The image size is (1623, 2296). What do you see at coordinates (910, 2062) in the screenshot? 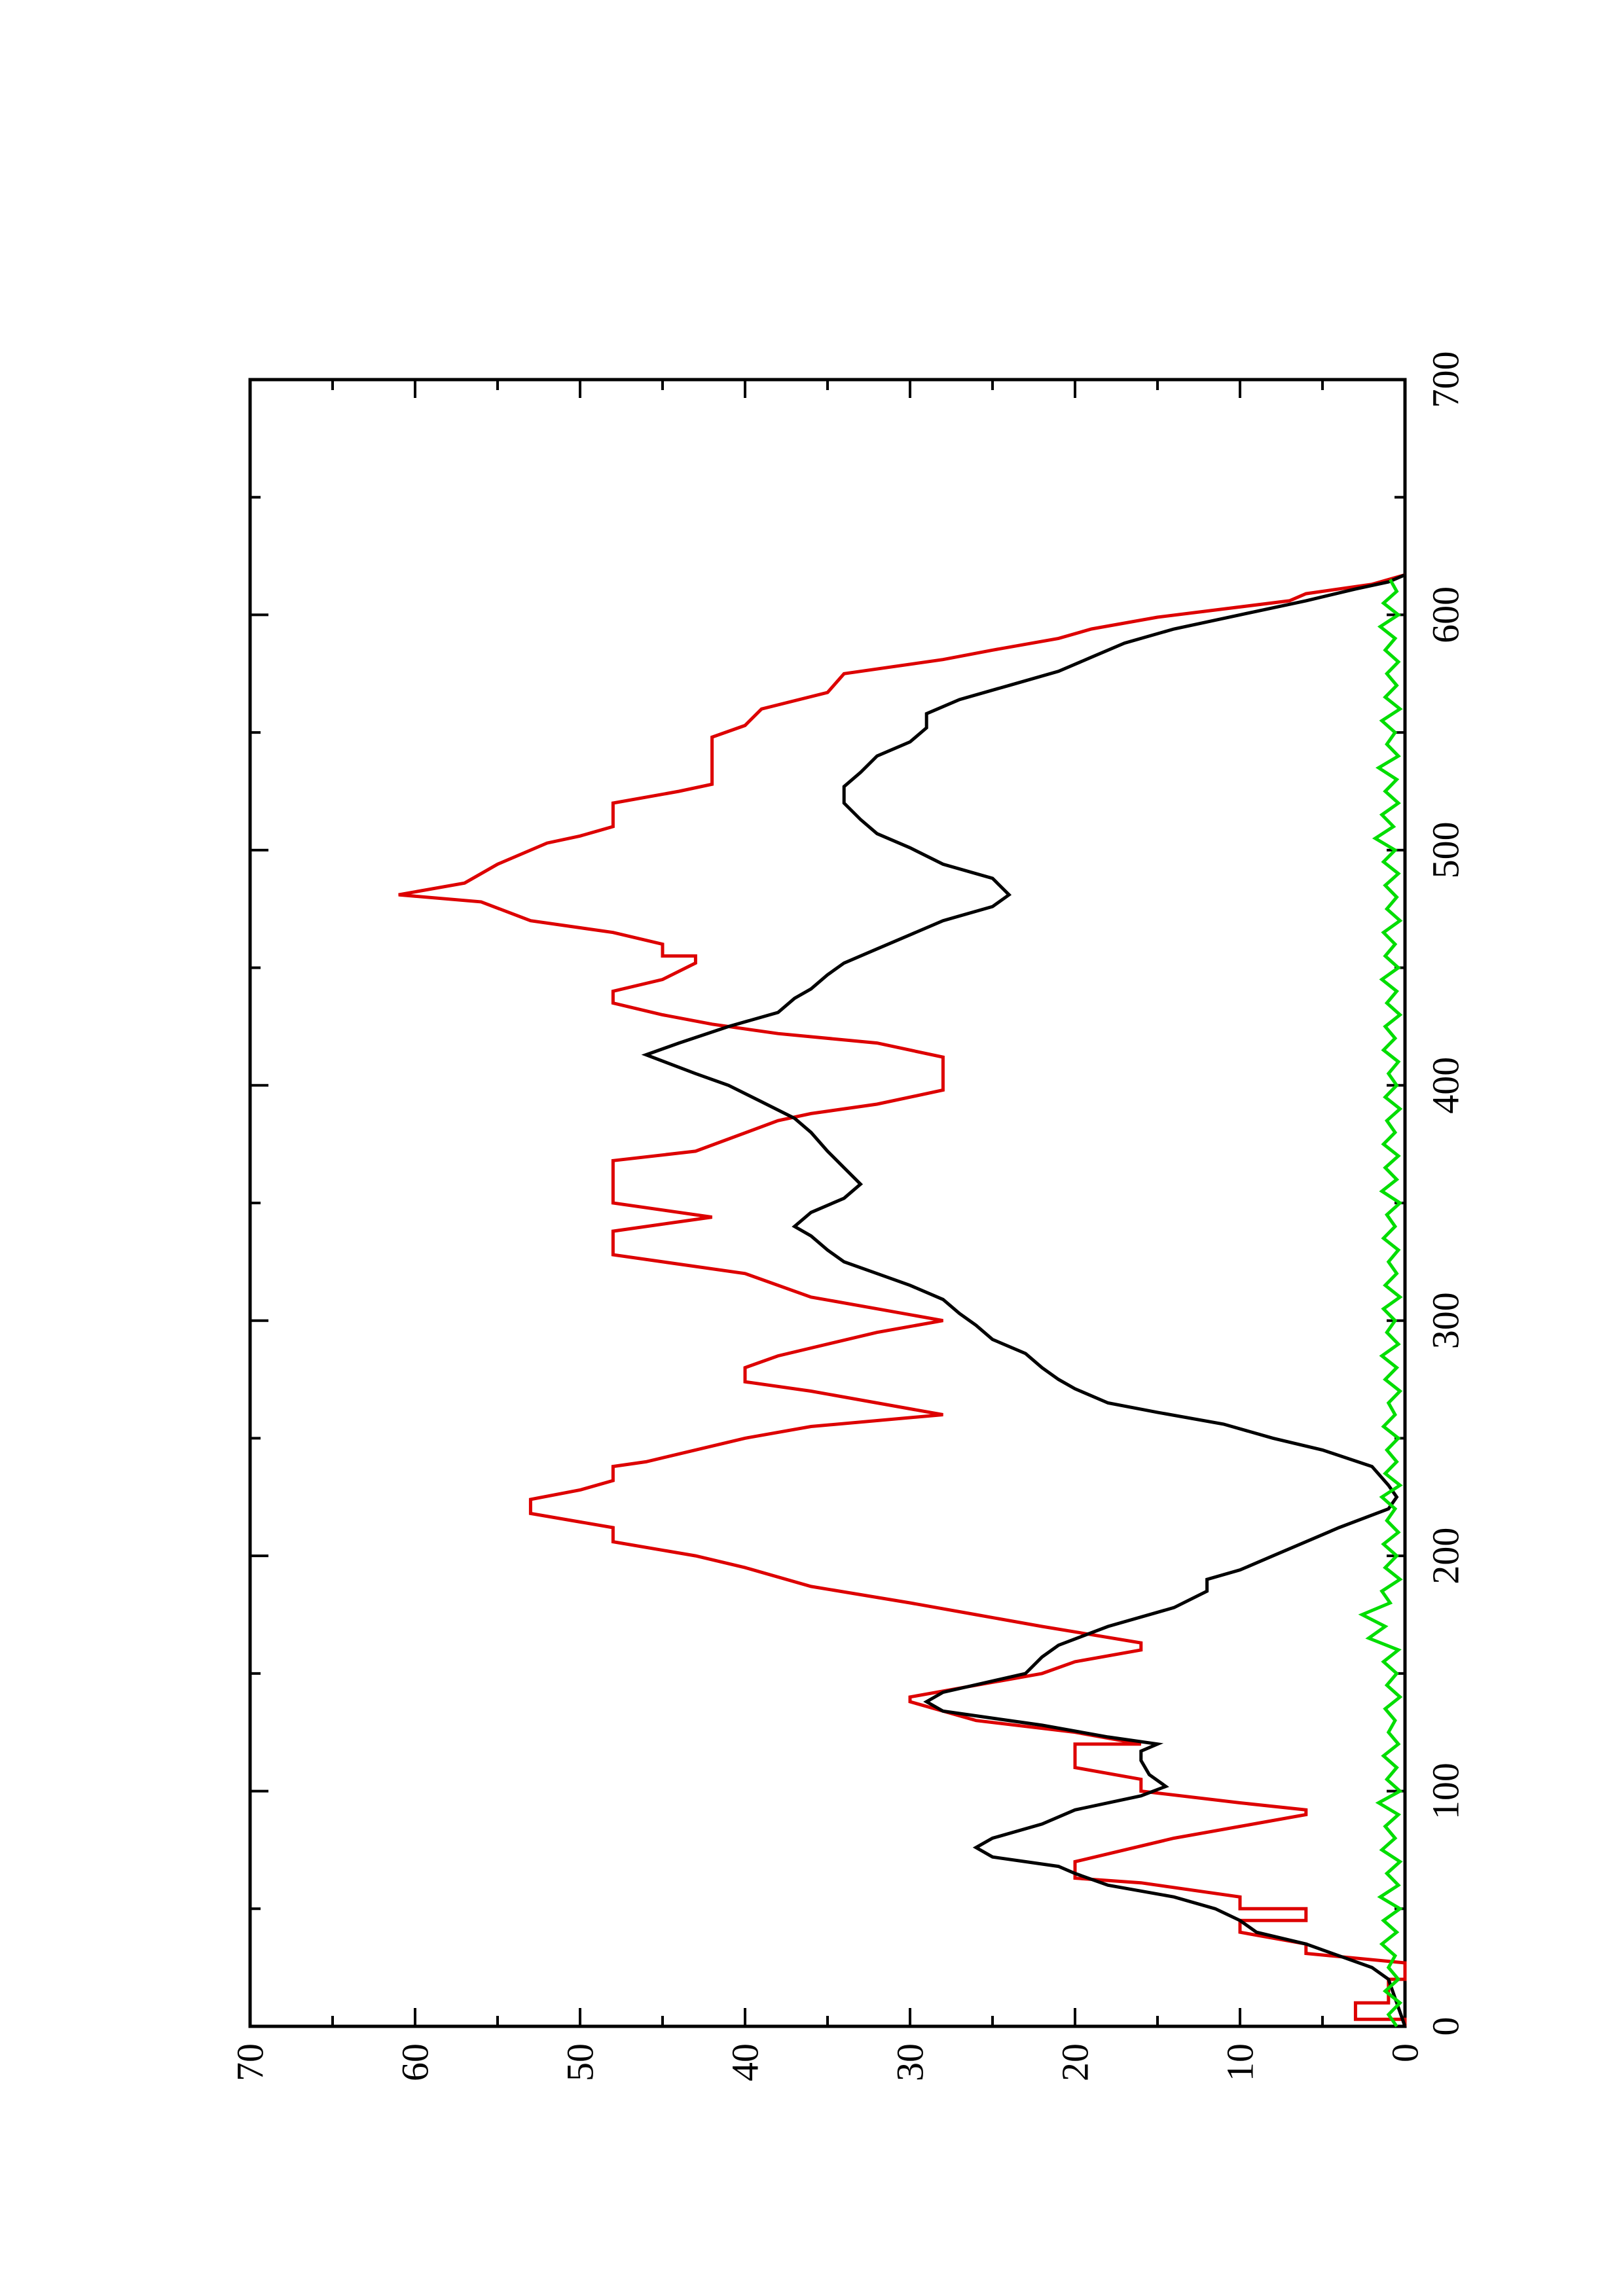
I see `y-tick-label: 30` at bounding box center [910, 2062].